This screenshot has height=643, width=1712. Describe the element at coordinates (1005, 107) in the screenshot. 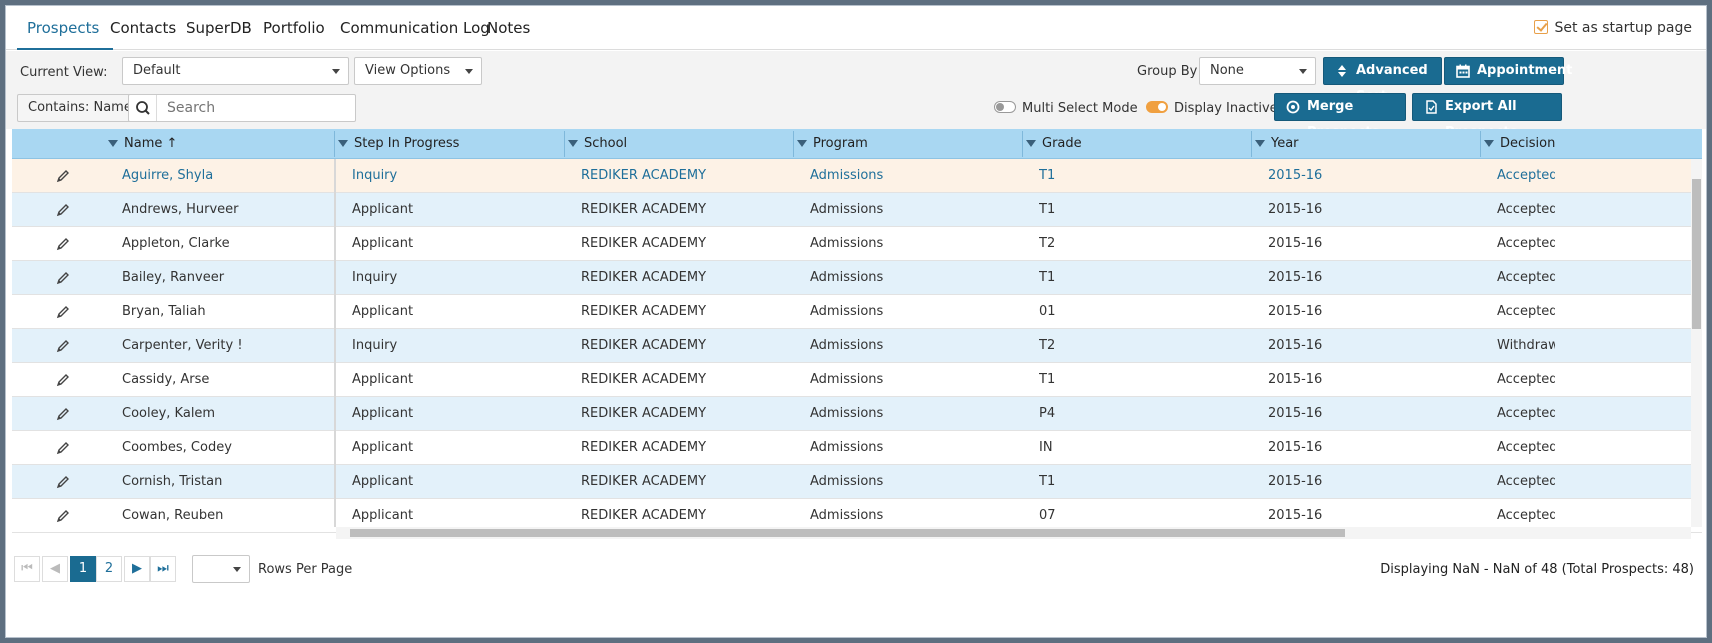

I see `toggle-off-icon` at that location.